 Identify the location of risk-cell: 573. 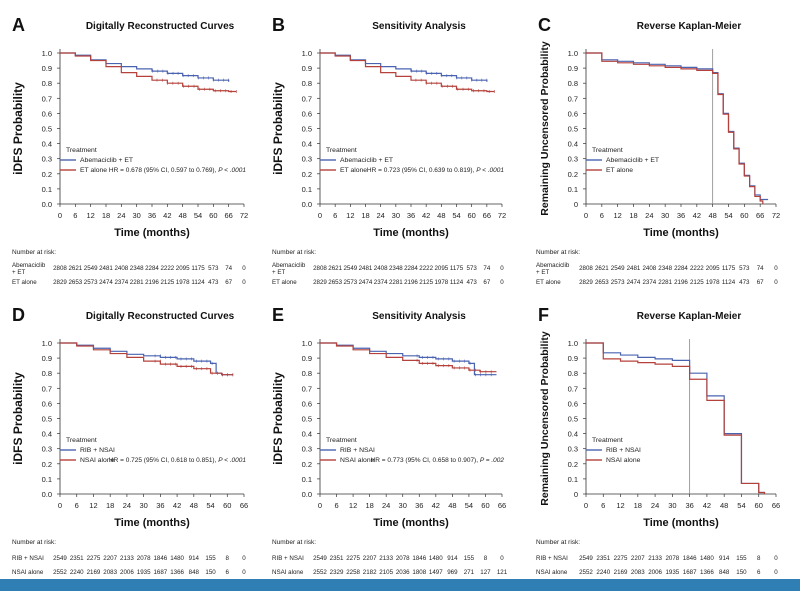
(213, 268).